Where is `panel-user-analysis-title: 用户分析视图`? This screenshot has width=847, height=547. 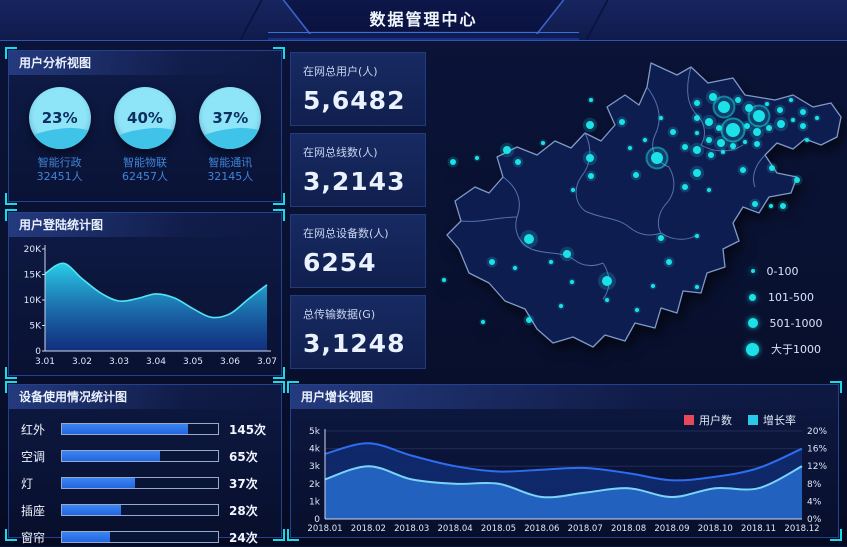 panel-user-analysis-title: 用户分析视图 is located at coordinates (145, 63).